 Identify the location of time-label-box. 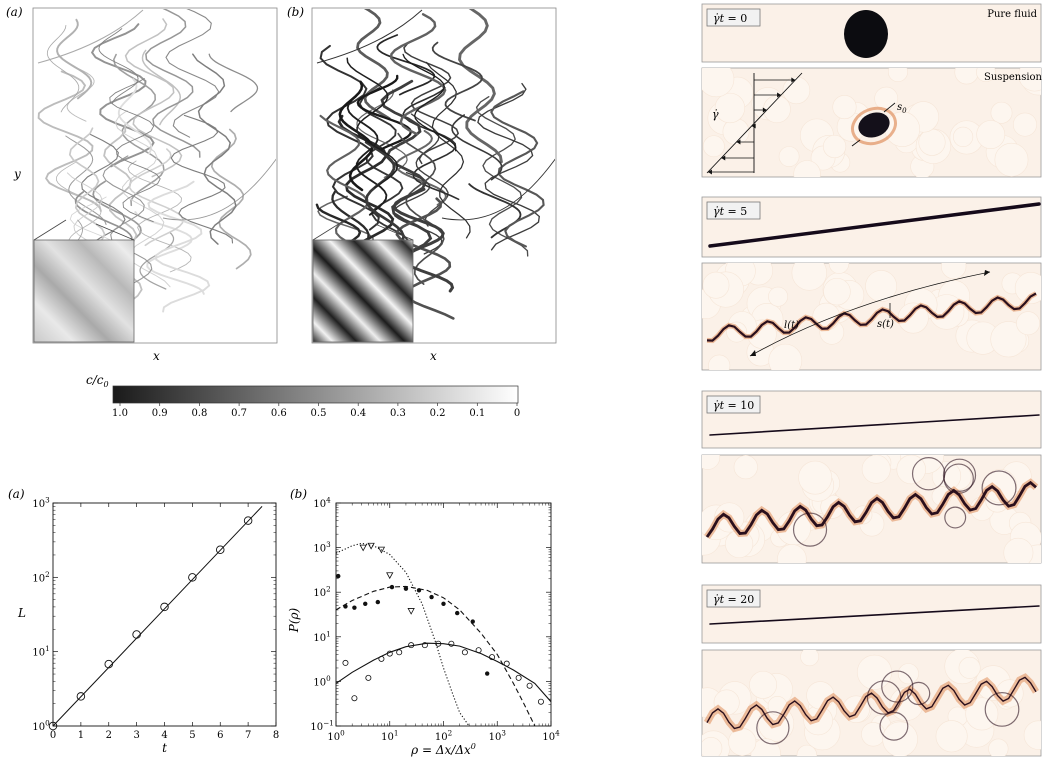
(733, 210).